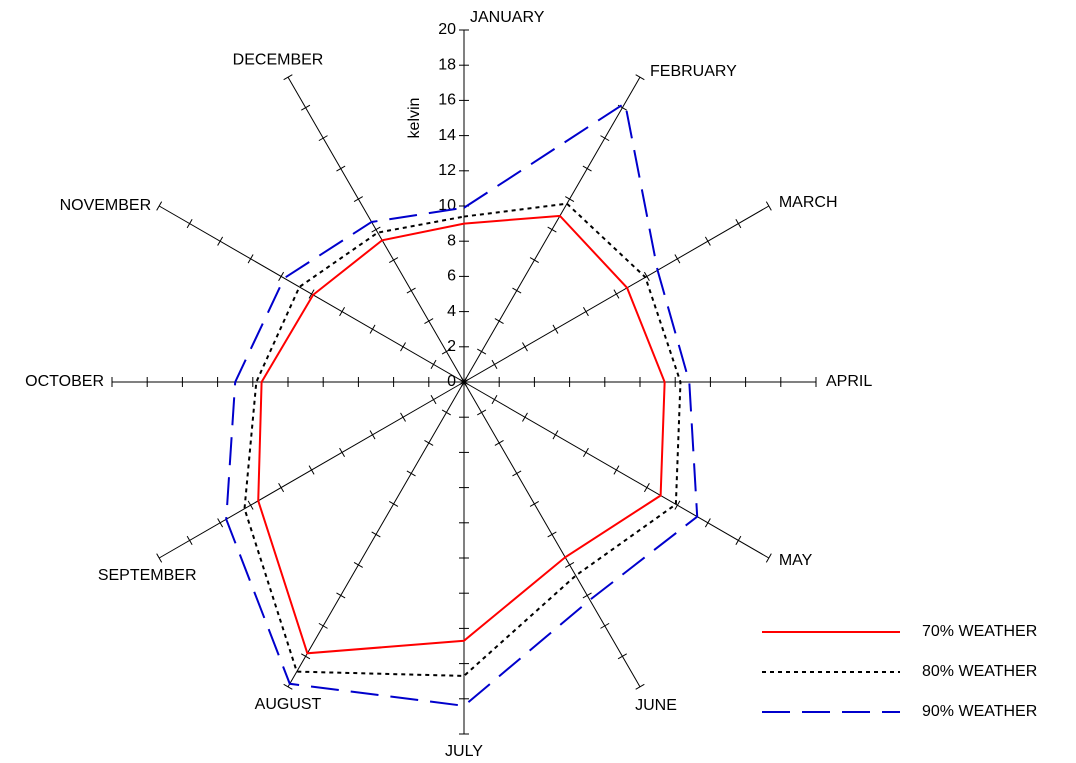  Describe the element at coordinates (447, 135) in the screenshot. I see `y-tick-label: 14` at that location.